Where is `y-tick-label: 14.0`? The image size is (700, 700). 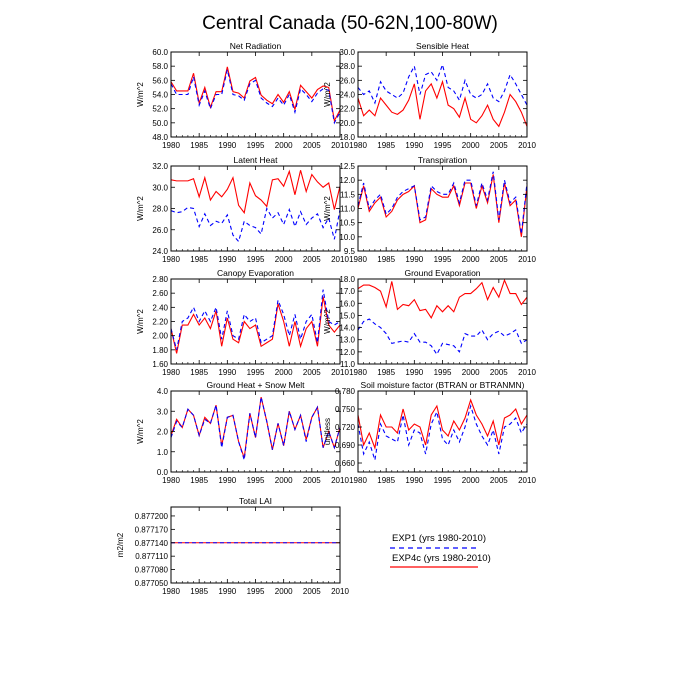
y-tick-label: 14.0 is located at coordinates (347, 328).